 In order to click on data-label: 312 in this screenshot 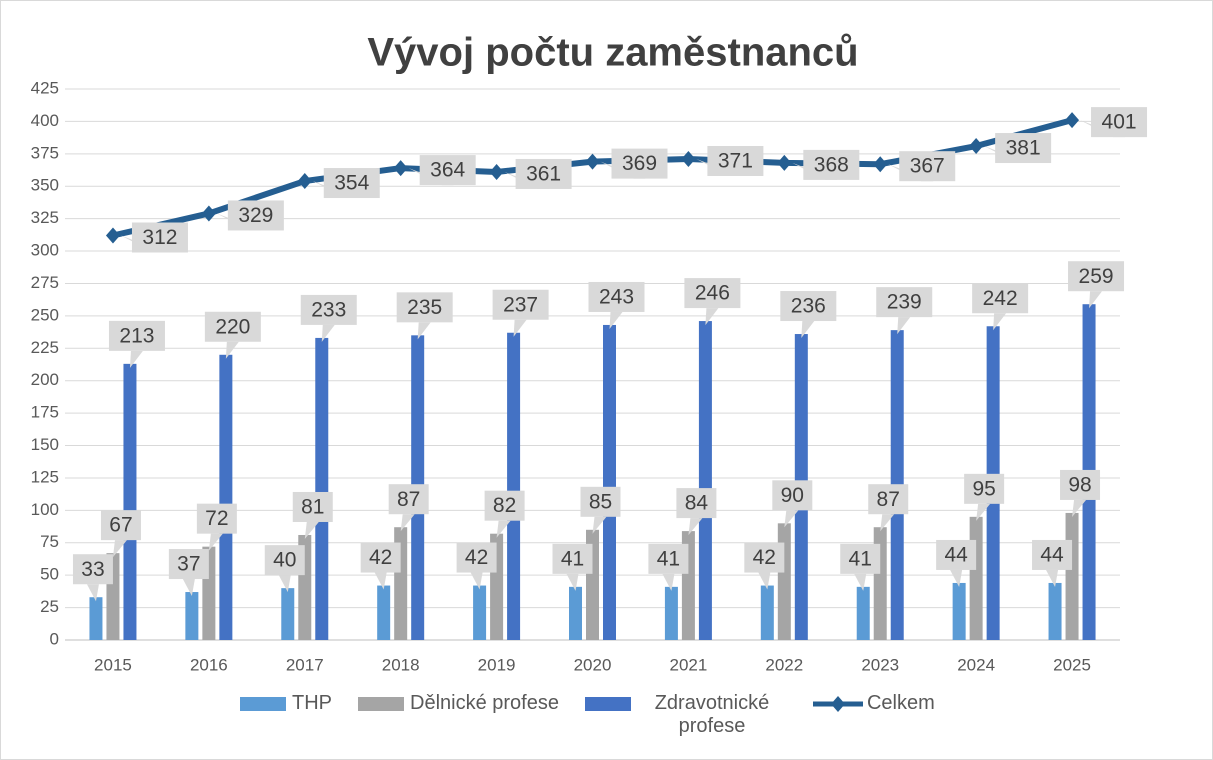, I will do `click(159, 237)`.